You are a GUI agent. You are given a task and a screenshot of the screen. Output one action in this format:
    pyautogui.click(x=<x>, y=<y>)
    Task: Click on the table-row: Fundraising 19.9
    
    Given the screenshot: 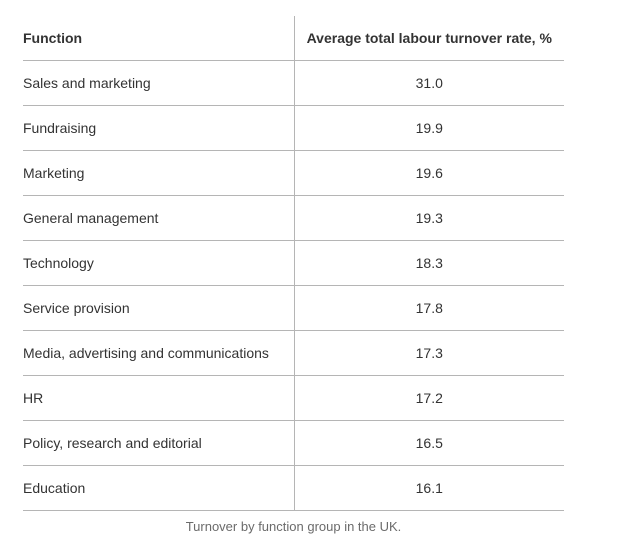 What is the action you would take?
    pyautogui.click(x=293, y=128)
    